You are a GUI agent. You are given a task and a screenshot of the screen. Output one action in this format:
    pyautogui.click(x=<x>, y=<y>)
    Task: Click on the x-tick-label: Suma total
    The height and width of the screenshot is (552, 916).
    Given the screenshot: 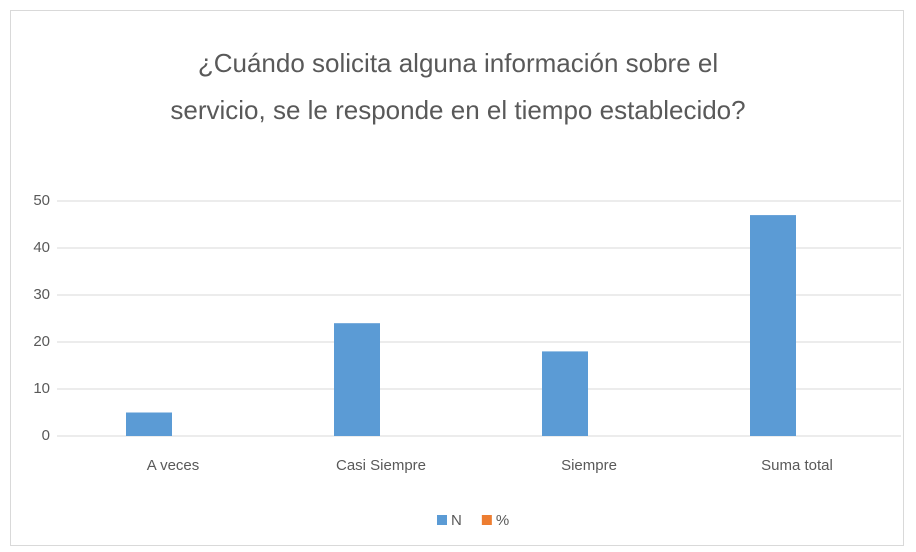 What is the action you would take?
    pyautogui.click(x=797, y=465)
    